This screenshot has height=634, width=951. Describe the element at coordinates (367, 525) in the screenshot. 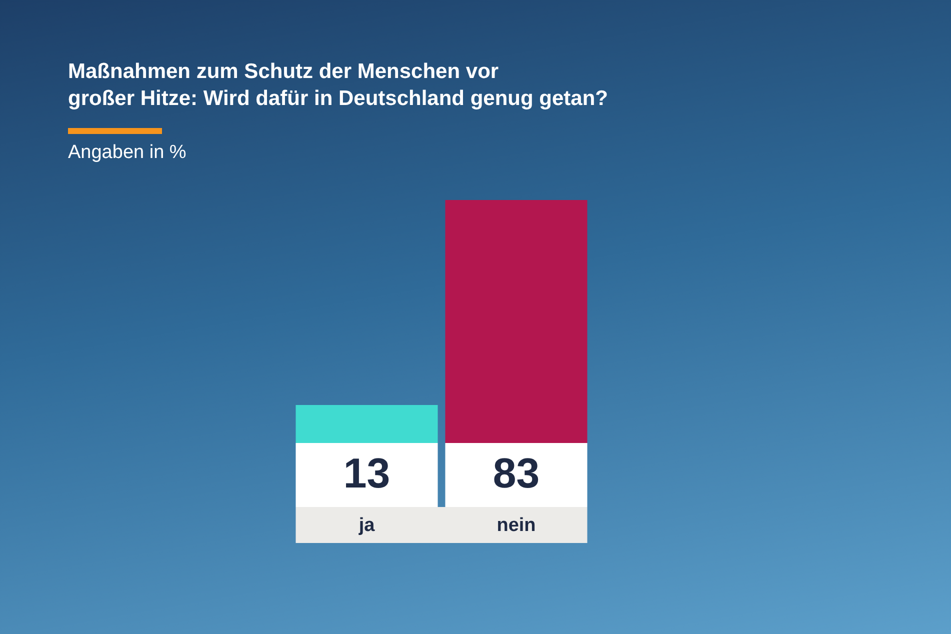

I see `x-tick-label: ja` at that location.